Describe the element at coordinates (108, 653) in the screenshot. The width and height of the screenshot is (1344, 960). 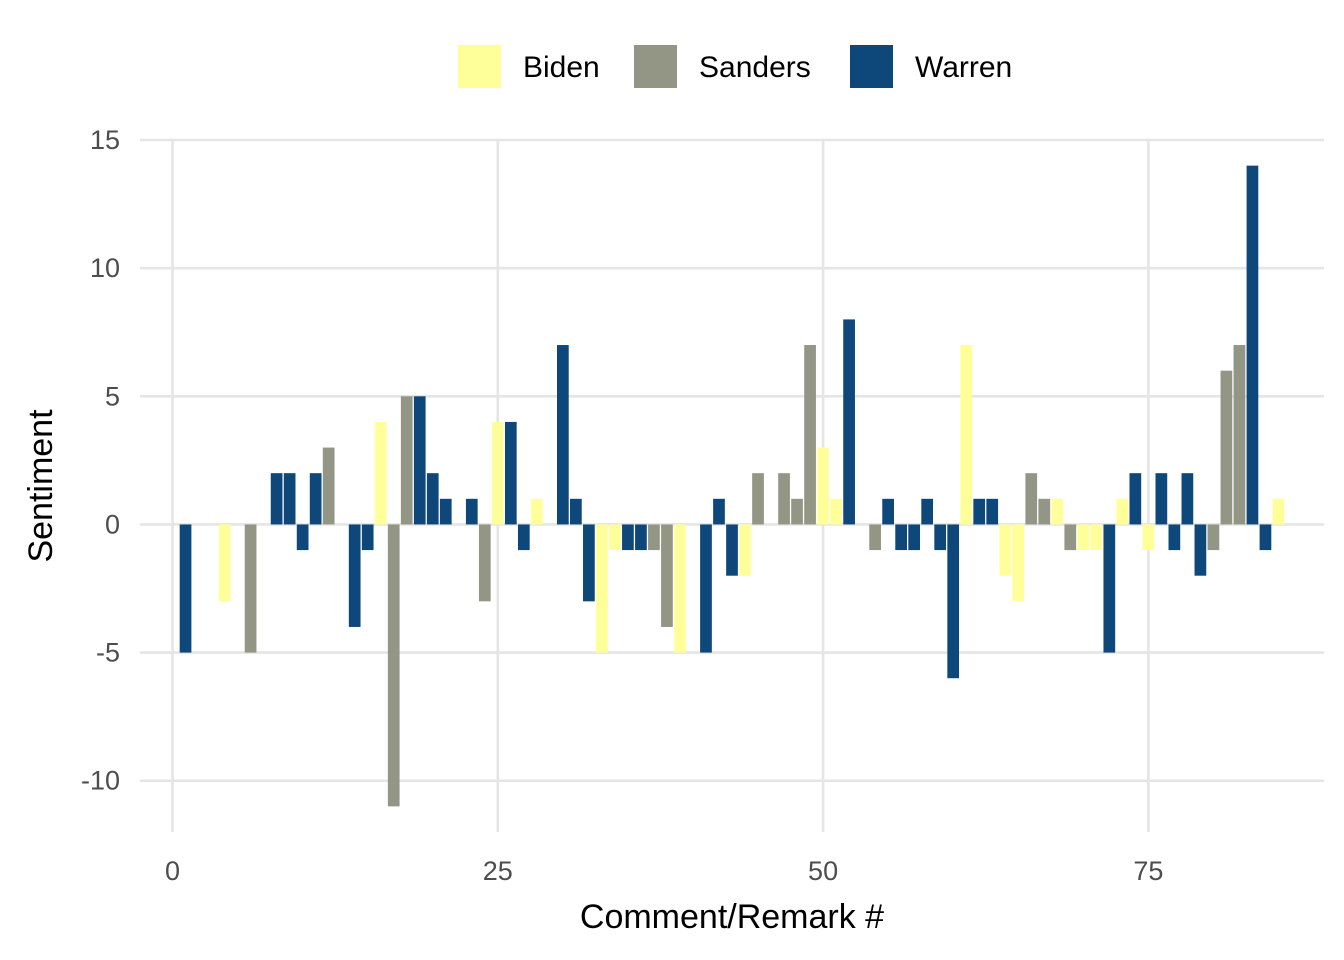
I see `y-tick-label: -5` at that location.